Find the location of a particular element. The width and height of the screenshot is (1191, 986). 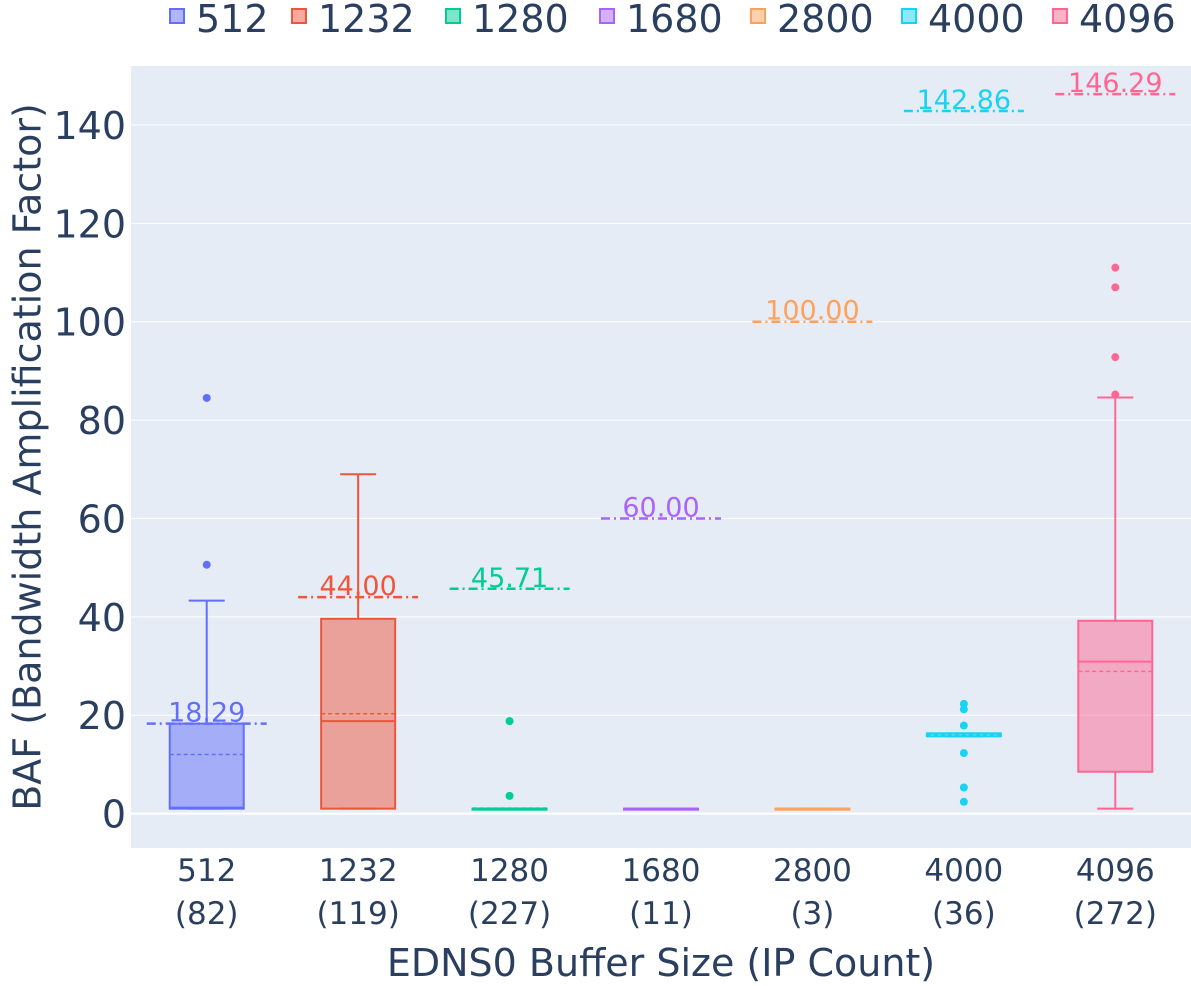

max-label-4096: 146.29 is located at coordinates (1115, 83).